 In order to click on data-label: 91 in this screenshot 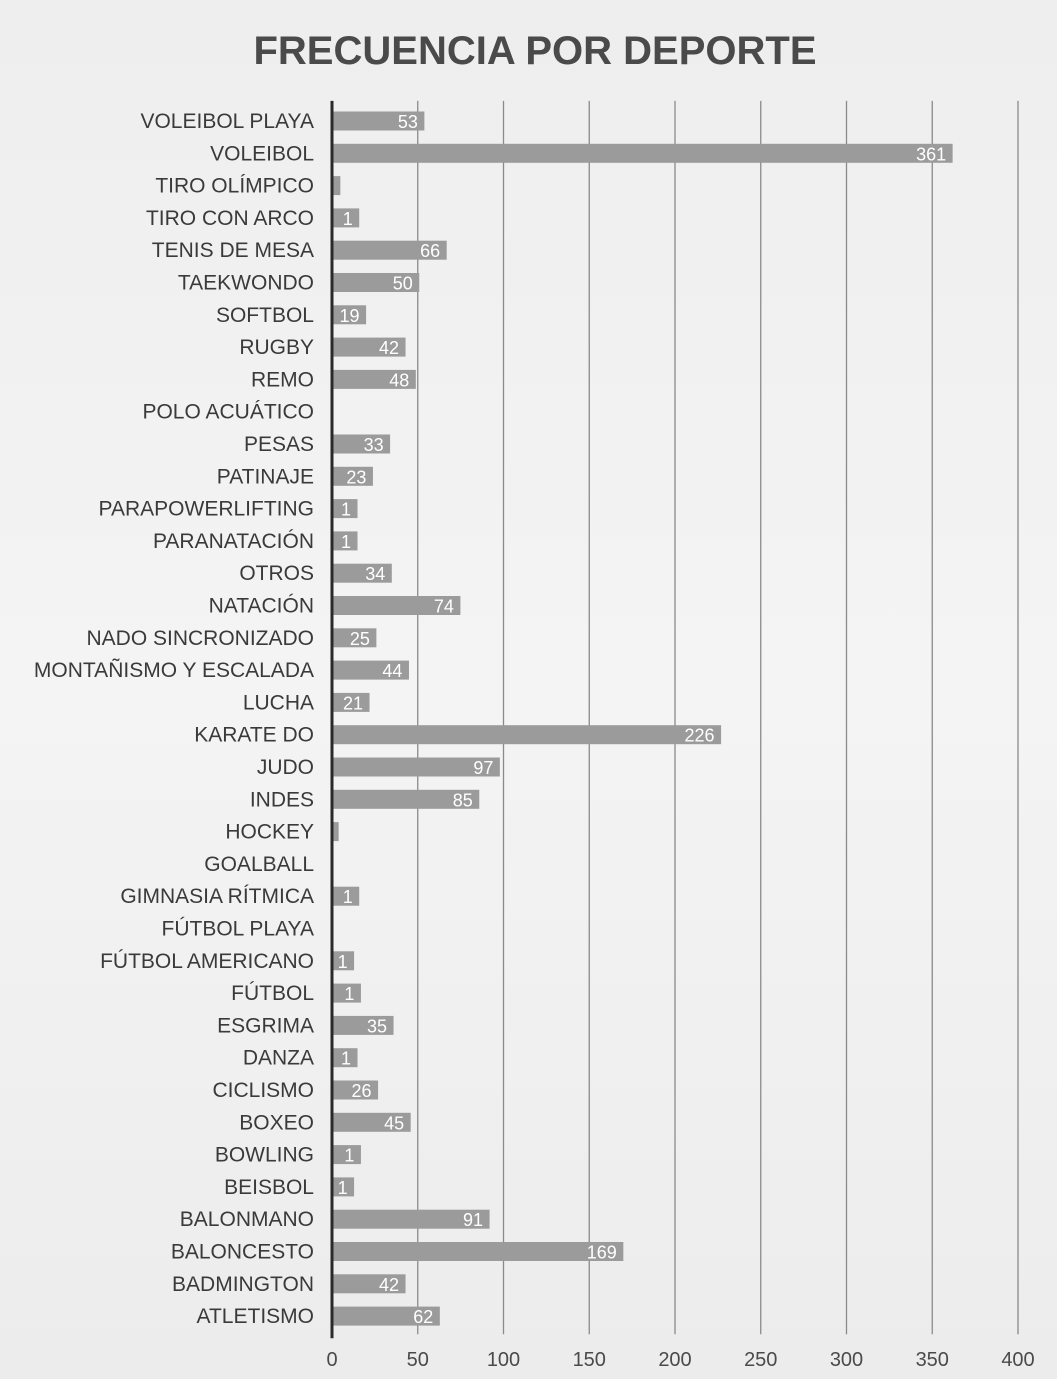, I will do `click(473, 1220)`.